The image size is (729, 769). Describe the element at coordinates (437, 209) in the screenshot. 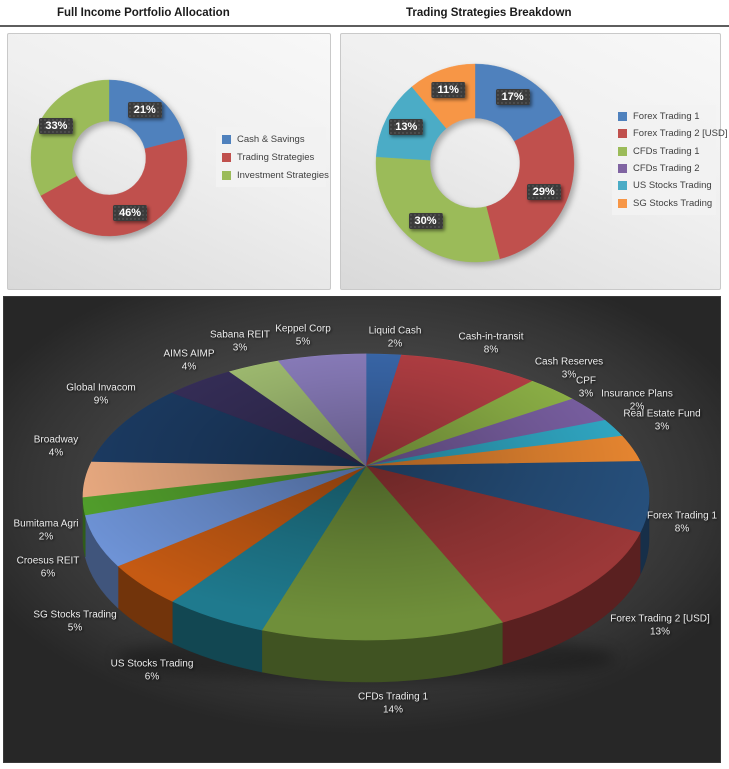

I see `donut-slice-CFDs Trading 1` at that location.